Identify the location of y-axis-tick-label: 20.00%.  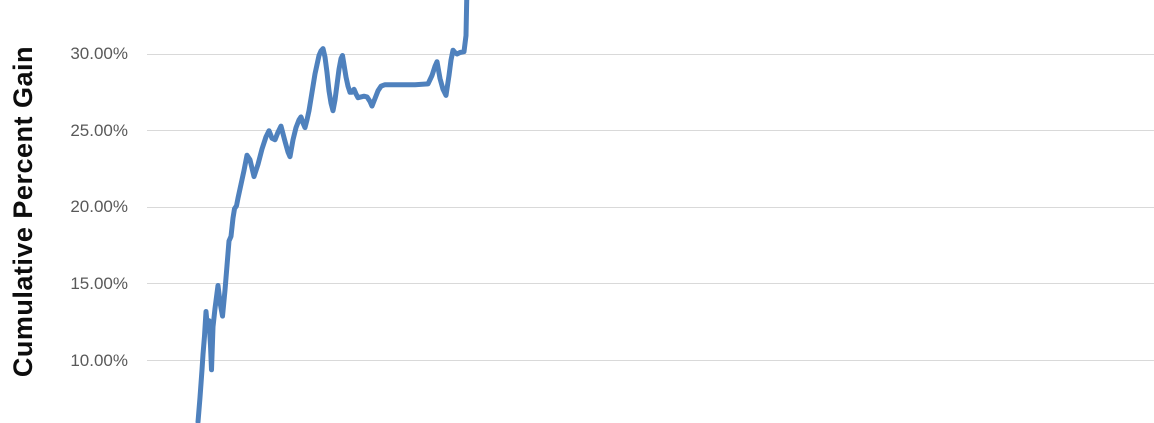
(99, 207).